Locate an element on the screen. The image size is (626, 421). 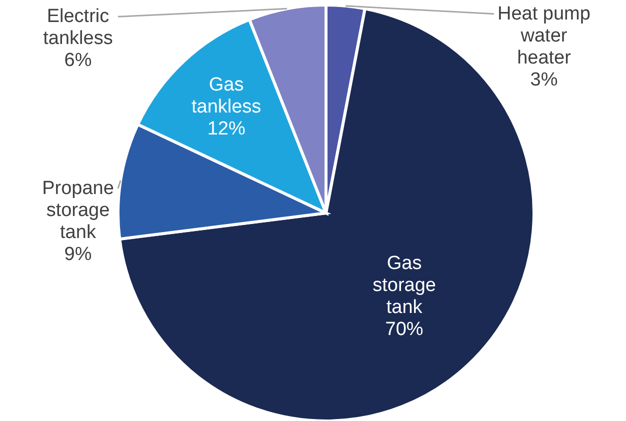
slice-label: Gas storage tank is located at coordinates (404, 285).